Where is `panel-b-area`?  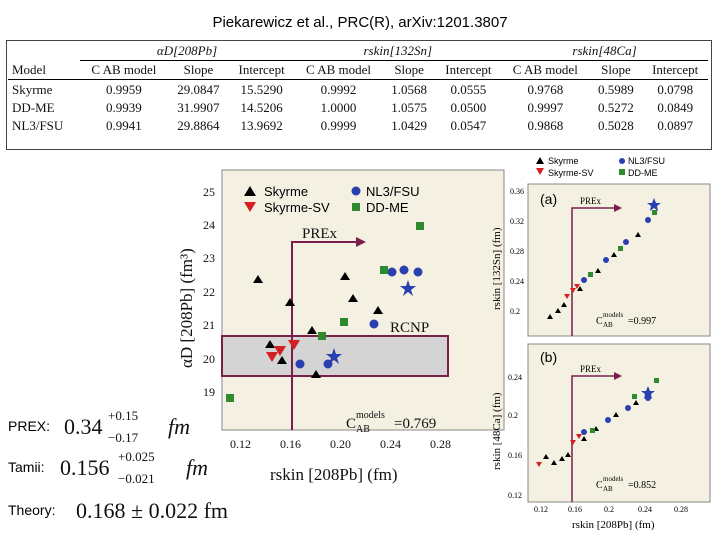
panel-b-area is located at coordinates (619, 423).